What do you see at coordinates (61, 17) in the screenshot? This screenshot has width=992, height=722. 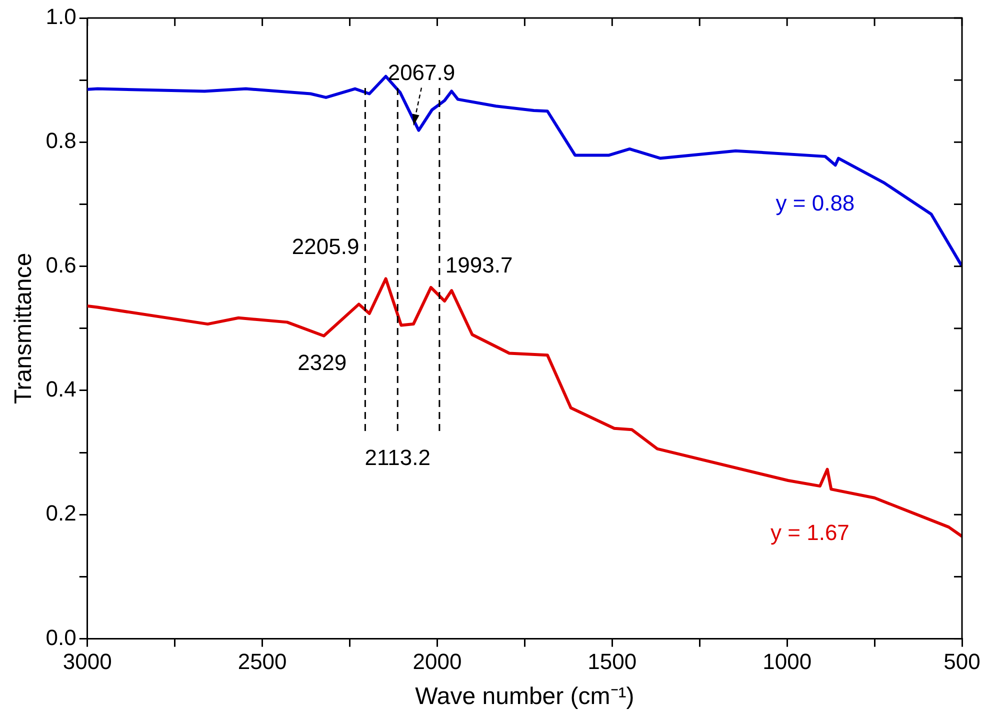 I see `y-tick-label: 1.0` at bounding box center [61, 17].